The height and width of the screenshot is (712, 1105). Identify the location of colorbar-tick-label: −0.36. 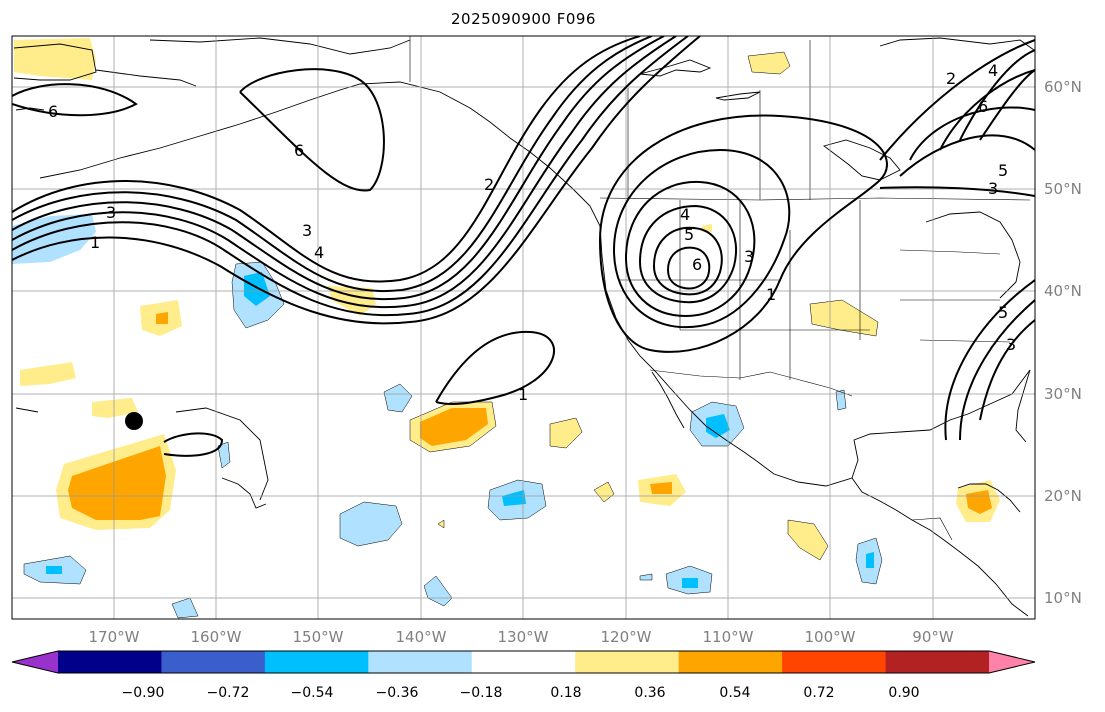
(397, 693).